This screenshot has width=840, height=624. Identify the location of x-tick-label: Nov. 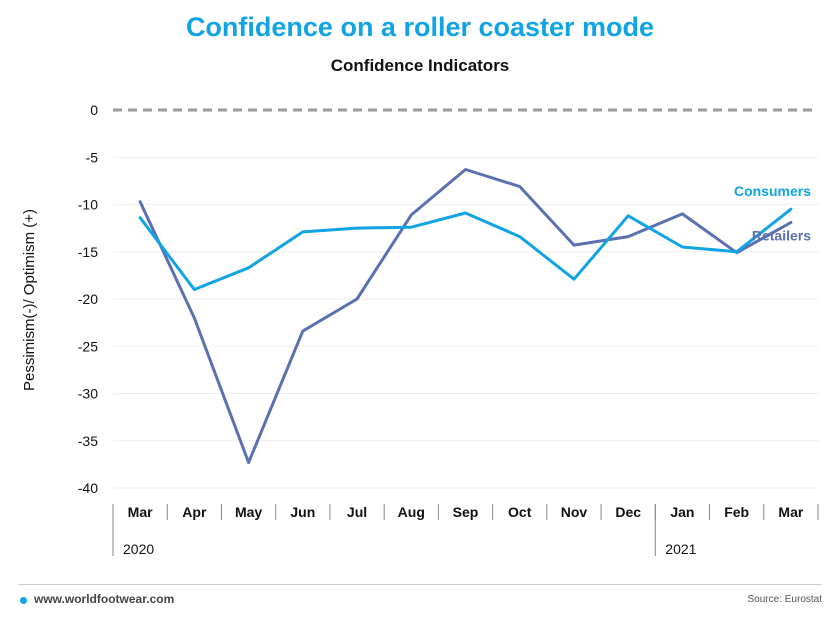
(574, 512).